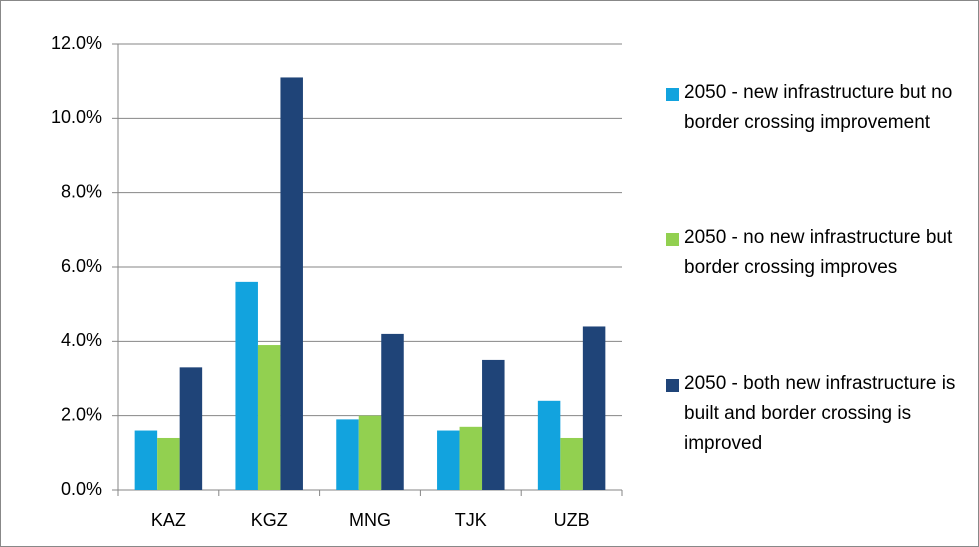 The image size is (979, 547). I want to click on x-tick-label: KGZ, so click(269, 520).